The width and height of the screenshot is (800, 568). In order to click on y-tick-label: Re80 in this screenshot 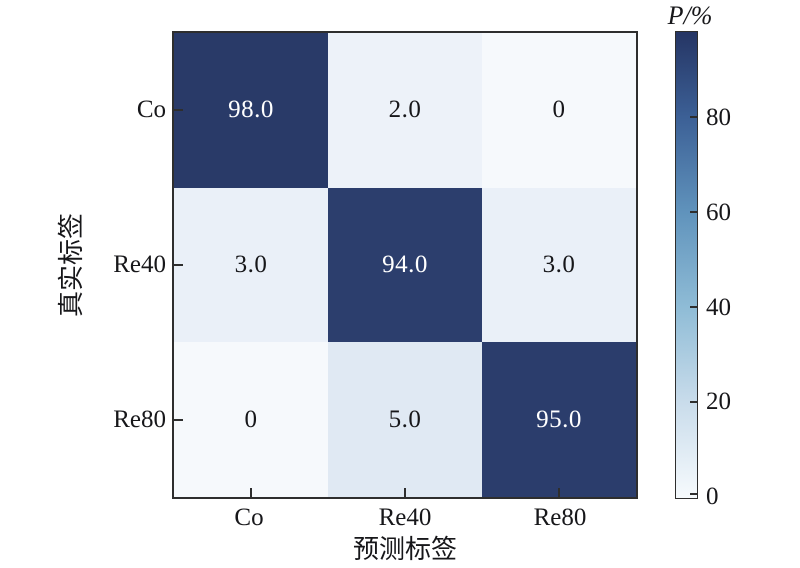, I will do `click(139, 419)`.